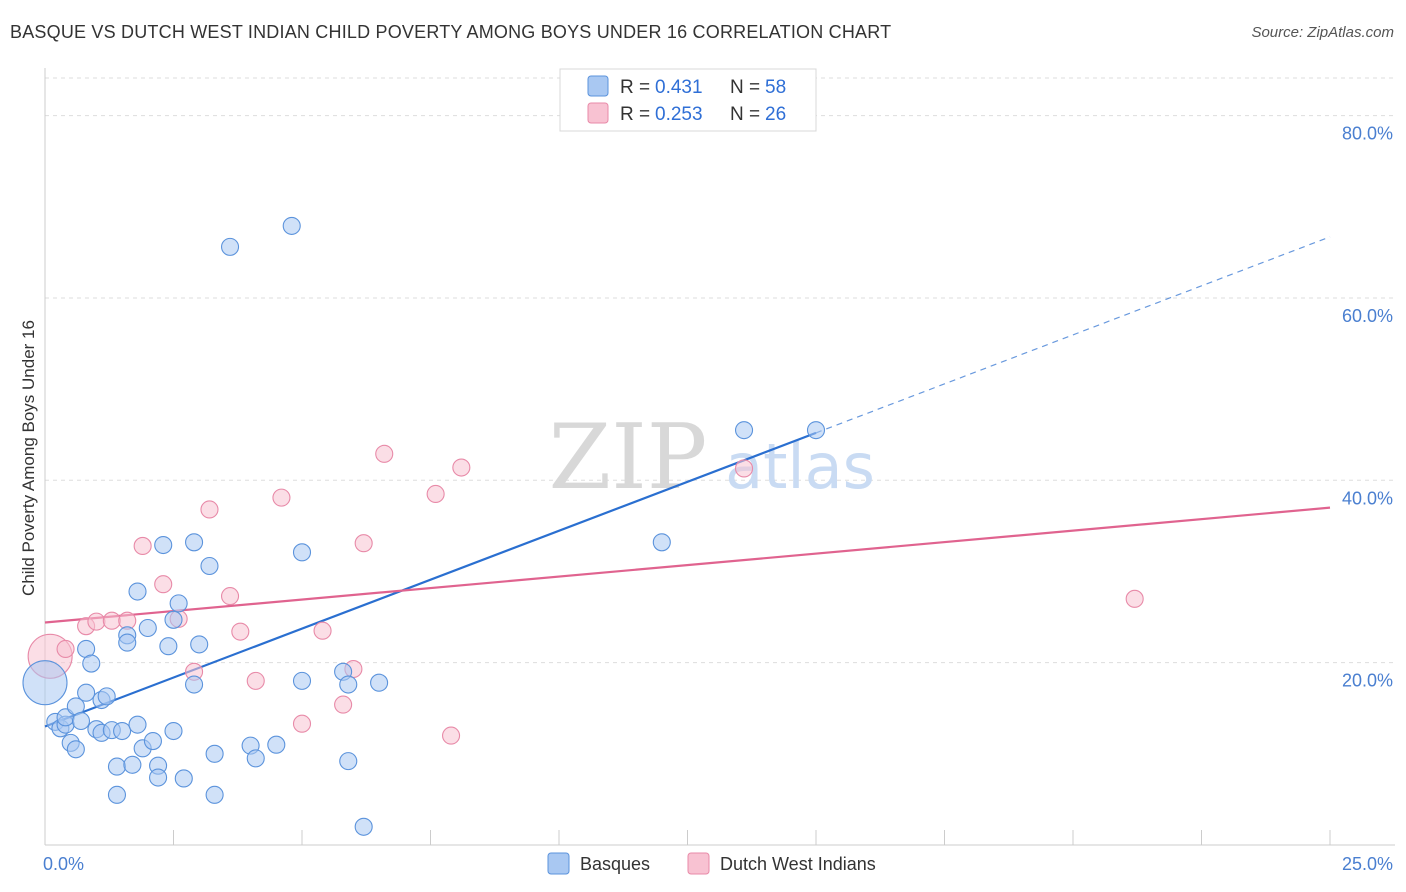  What do you see at coordinates (745, 114) in the screenshot?
I see `legend-n-label-2: N =` at bounding box center [745, 114].